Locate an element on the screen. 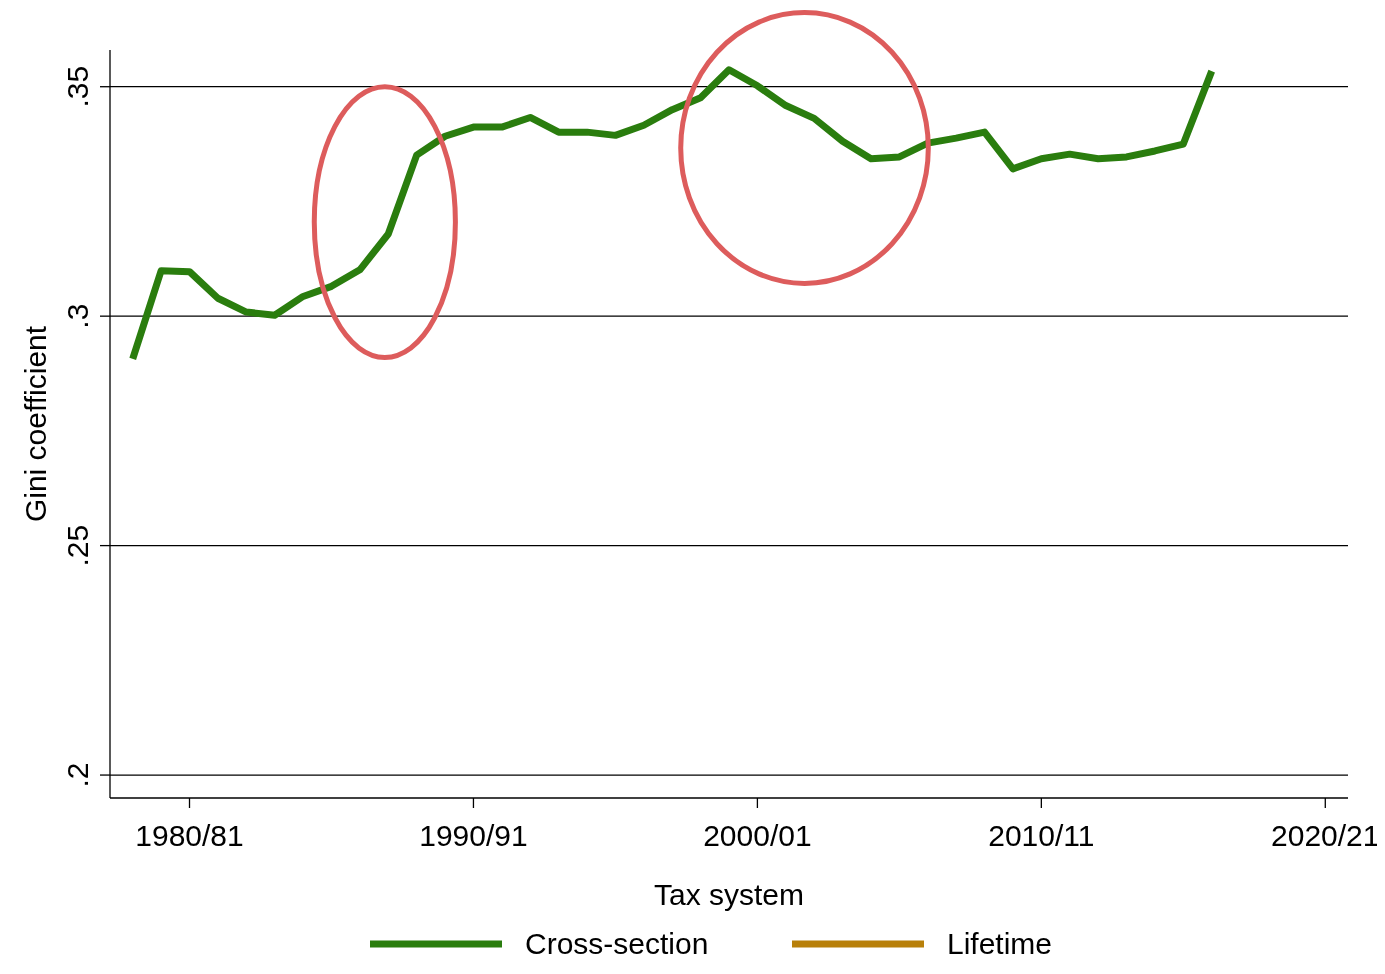 This screenshot has width=1385, height=974. x-axis-title: Tax system is located at coordinates (729, 894).